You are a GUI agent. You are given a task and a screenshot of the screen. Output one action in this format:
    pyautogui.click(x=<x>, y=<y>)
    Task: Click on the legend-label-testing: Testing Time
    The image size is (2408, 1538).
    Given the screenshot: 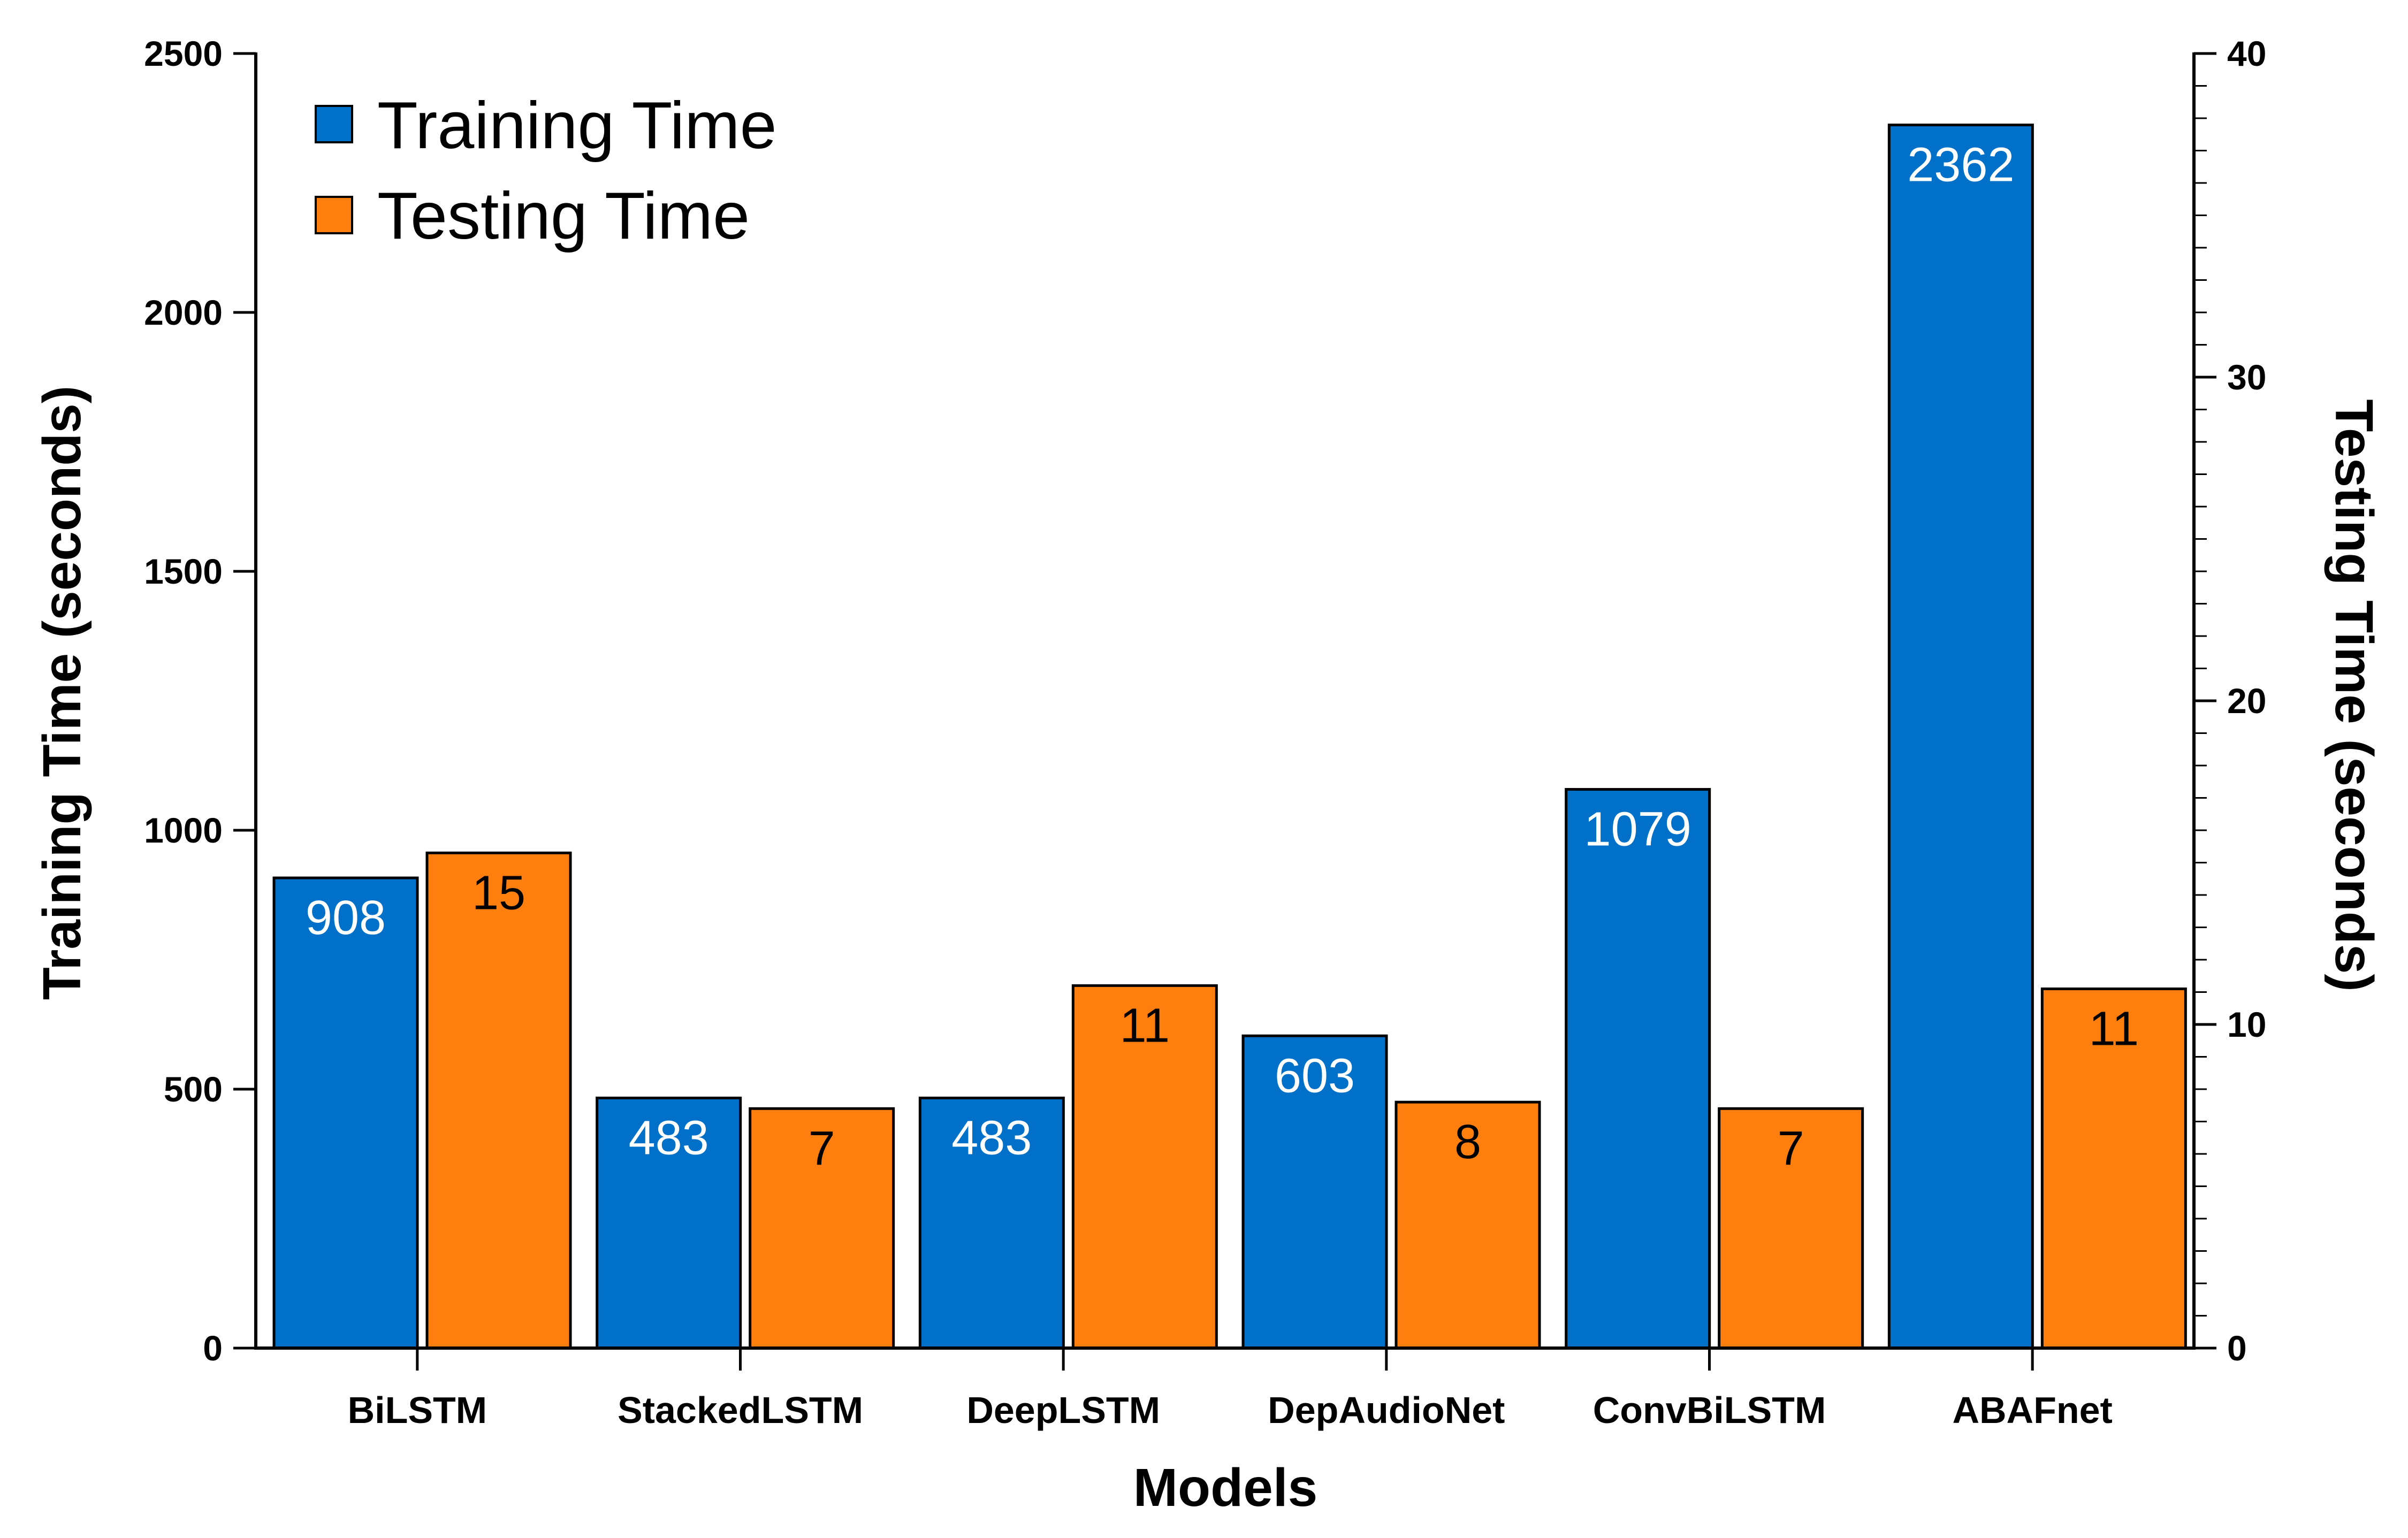 What is the action you would take?
    pyautogui.click(x=564, y=216)
    